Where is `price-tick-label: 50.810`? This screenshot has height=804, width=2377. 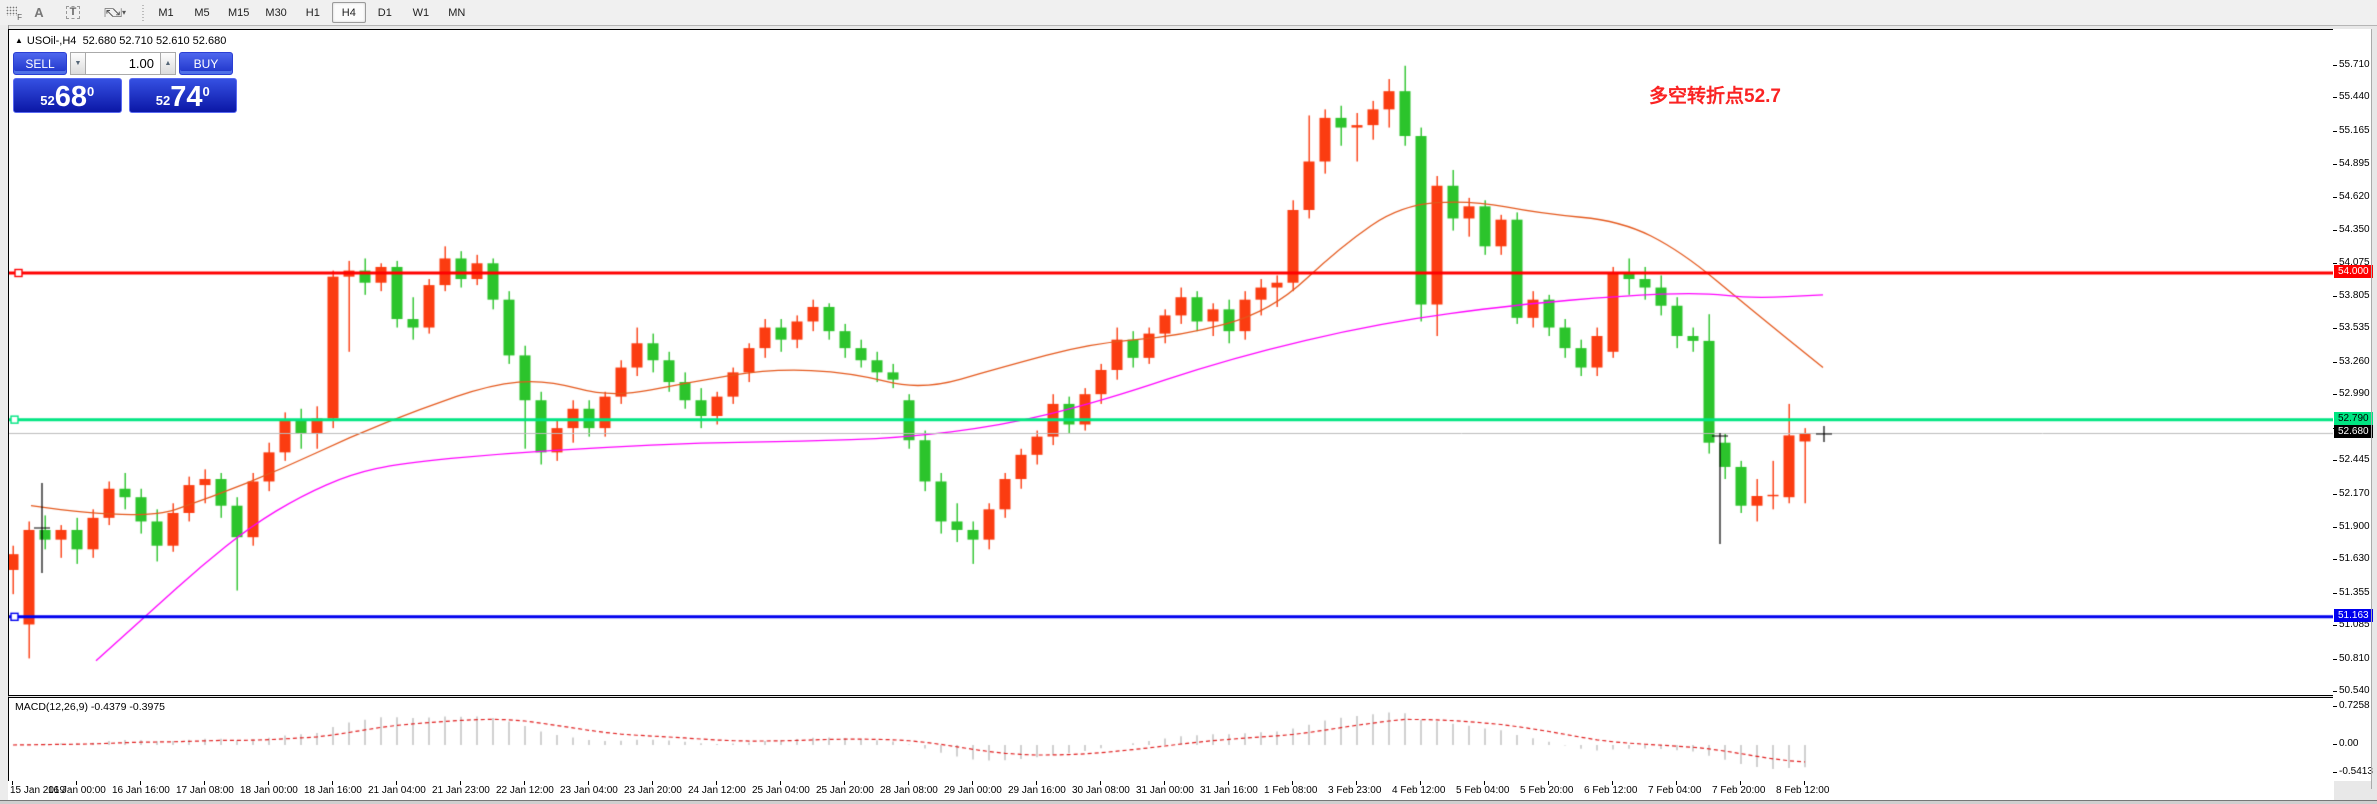
price-tick-label: 50.810 is located at coordinates (2354, 658).